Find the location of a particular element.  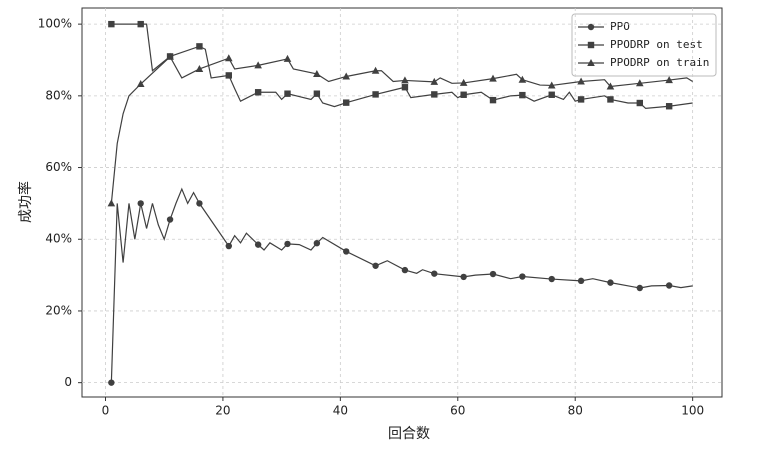

x-tick-label: 80 is located at coordinates (575, 411).